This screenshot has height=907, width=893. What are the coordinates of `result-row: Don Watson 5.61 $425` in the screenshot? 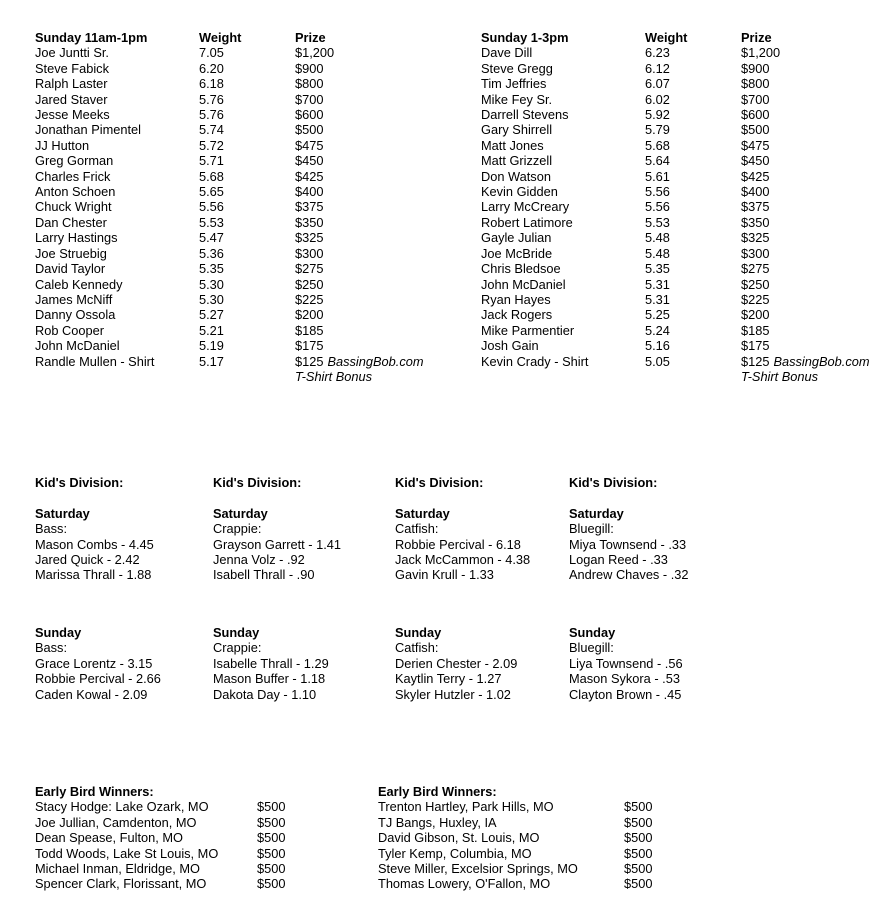 It's located at (675, 176).